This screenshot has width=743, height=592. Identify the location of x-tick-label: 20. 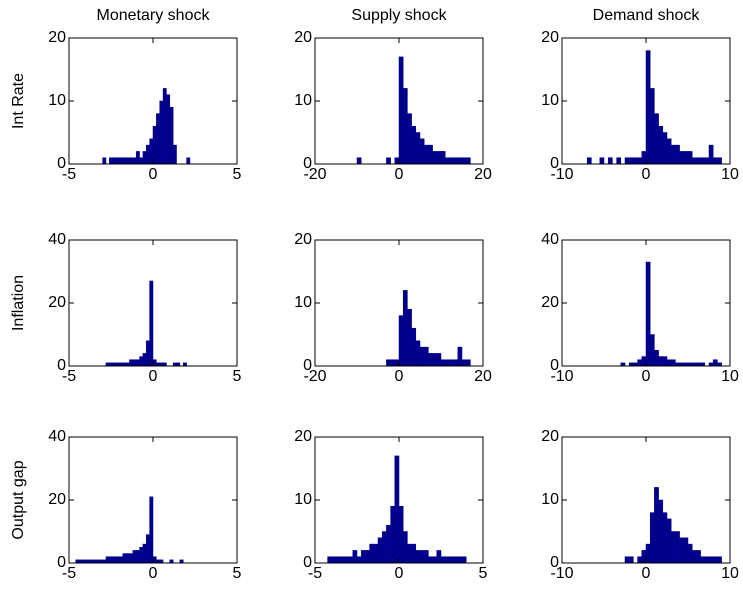
(483, 376).